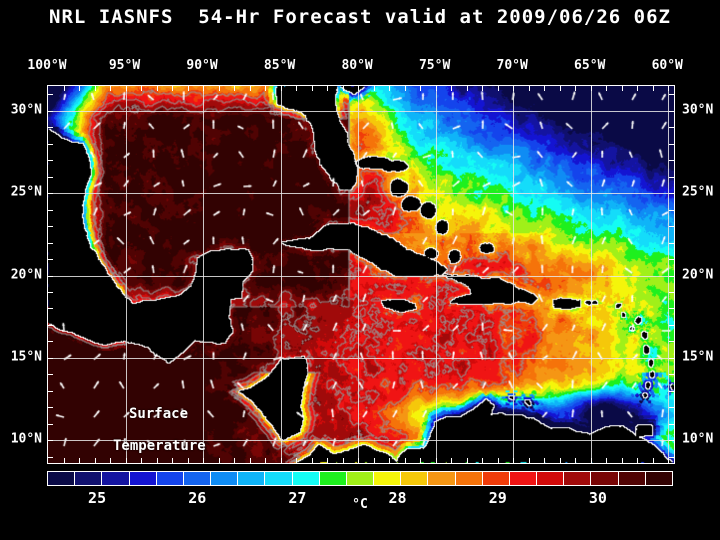  I want to click on longitude-label: 80°W, so click(357, 65).